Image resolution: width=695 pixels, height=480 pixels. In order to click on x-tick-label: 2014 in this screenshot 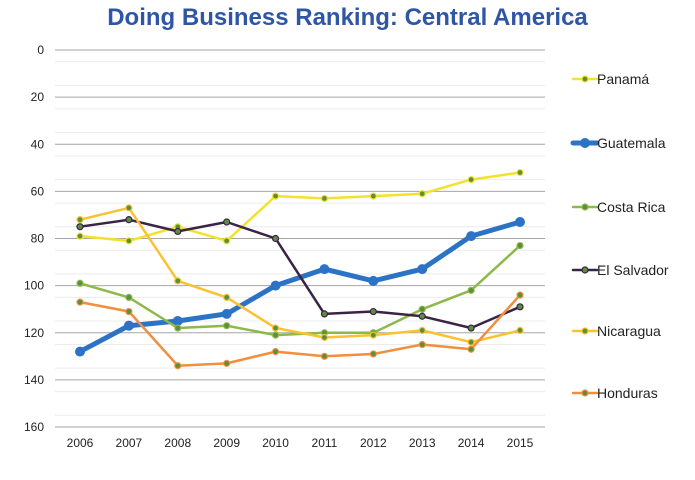, I will do `click(471, 443)`.